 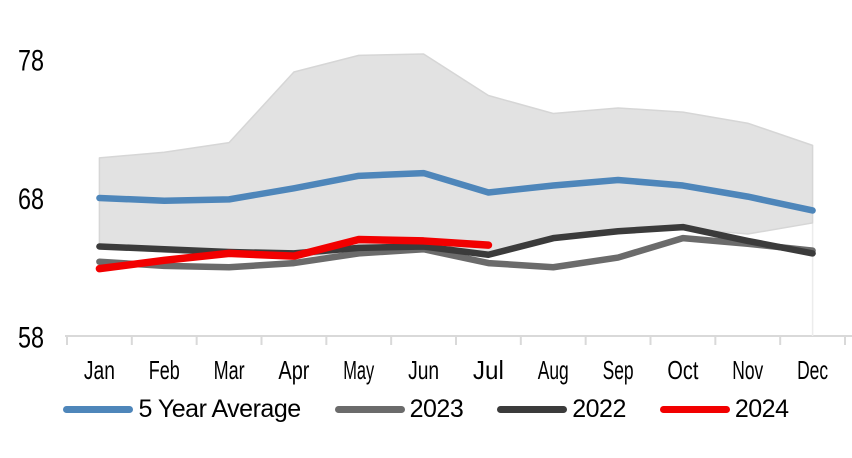 What do you see at coordinates (436, 408) in the screenshot?
I see `legend-label-2023: 2023` at bounding box center [436, 408].